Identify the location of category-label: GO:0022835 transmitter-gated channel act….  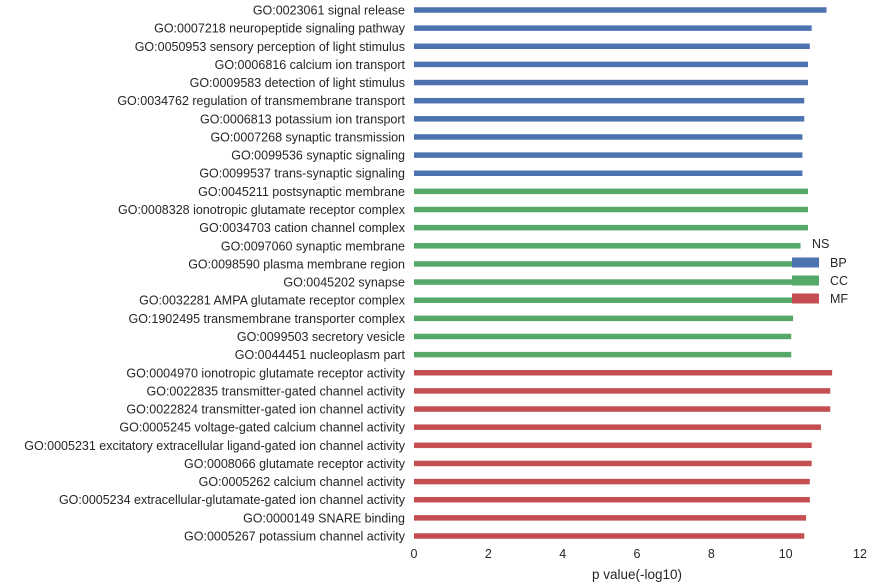
(276, 391).